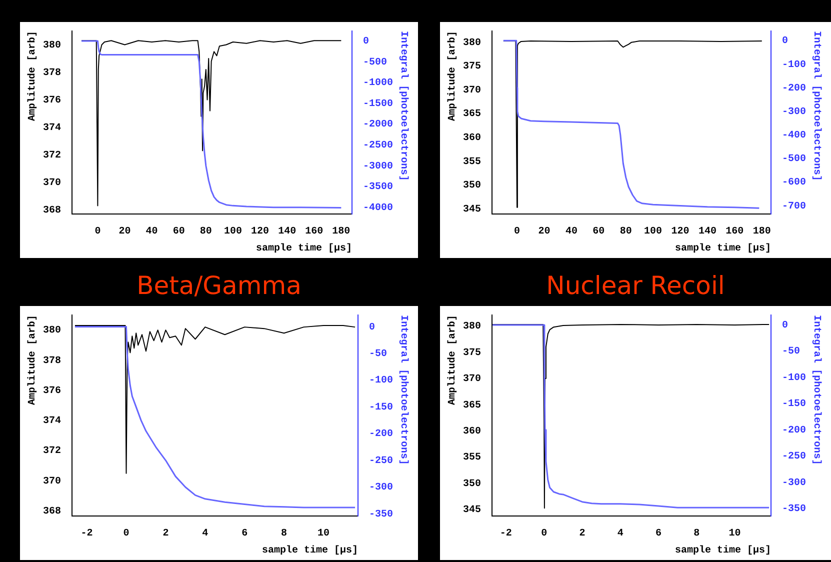  Describe the element at coordinates (178, 232) in the screenshot. I see `x-tick-label: 60` at that location.